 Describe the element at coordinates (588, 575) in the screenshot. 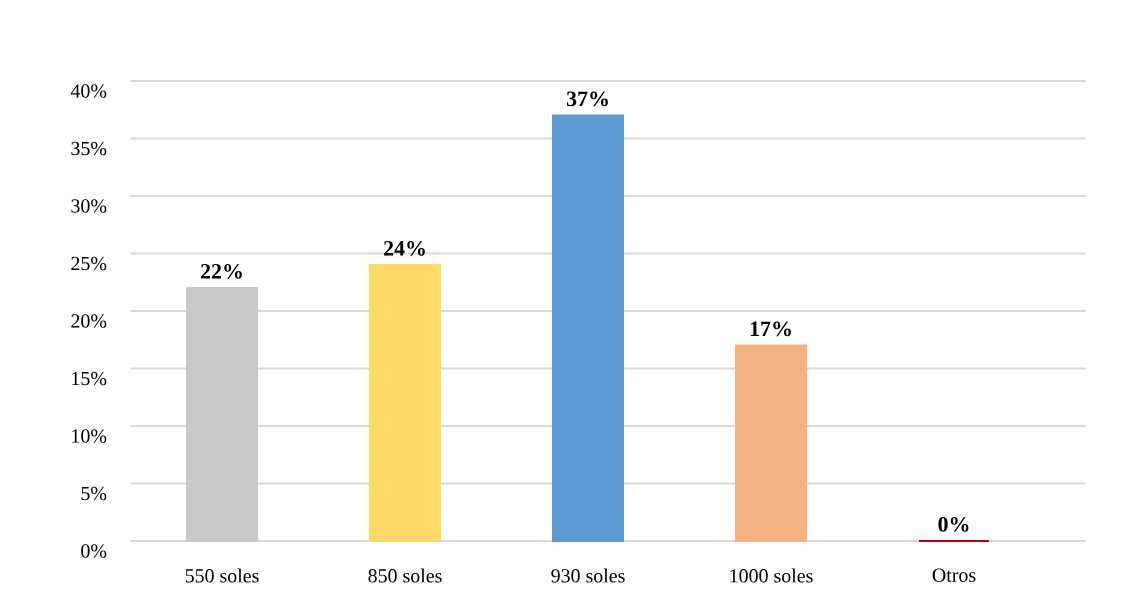

I see `x-tick-label: 930 soles` at that location.